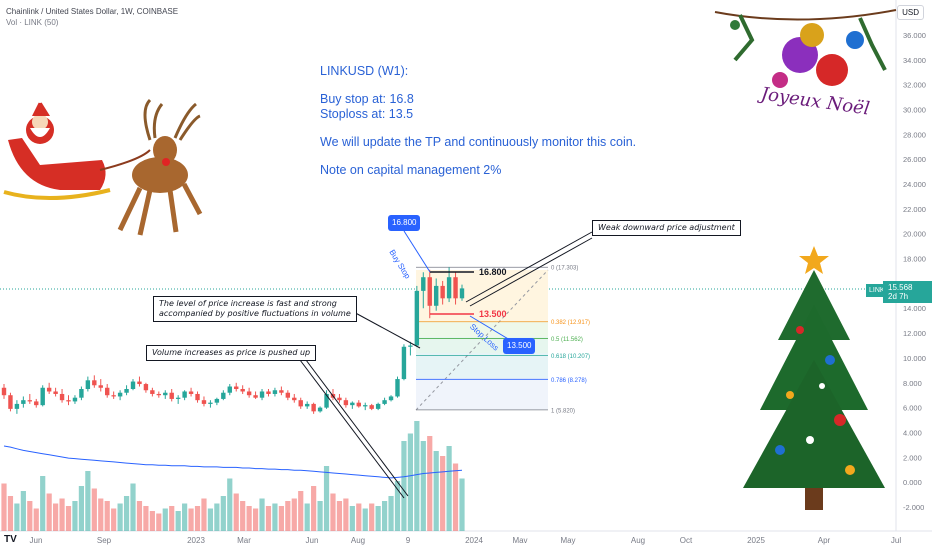 The width and height of the screenshot is (932, 550). I want to click on fib-level-label: 0.5 (11.562), so click(567, 340).